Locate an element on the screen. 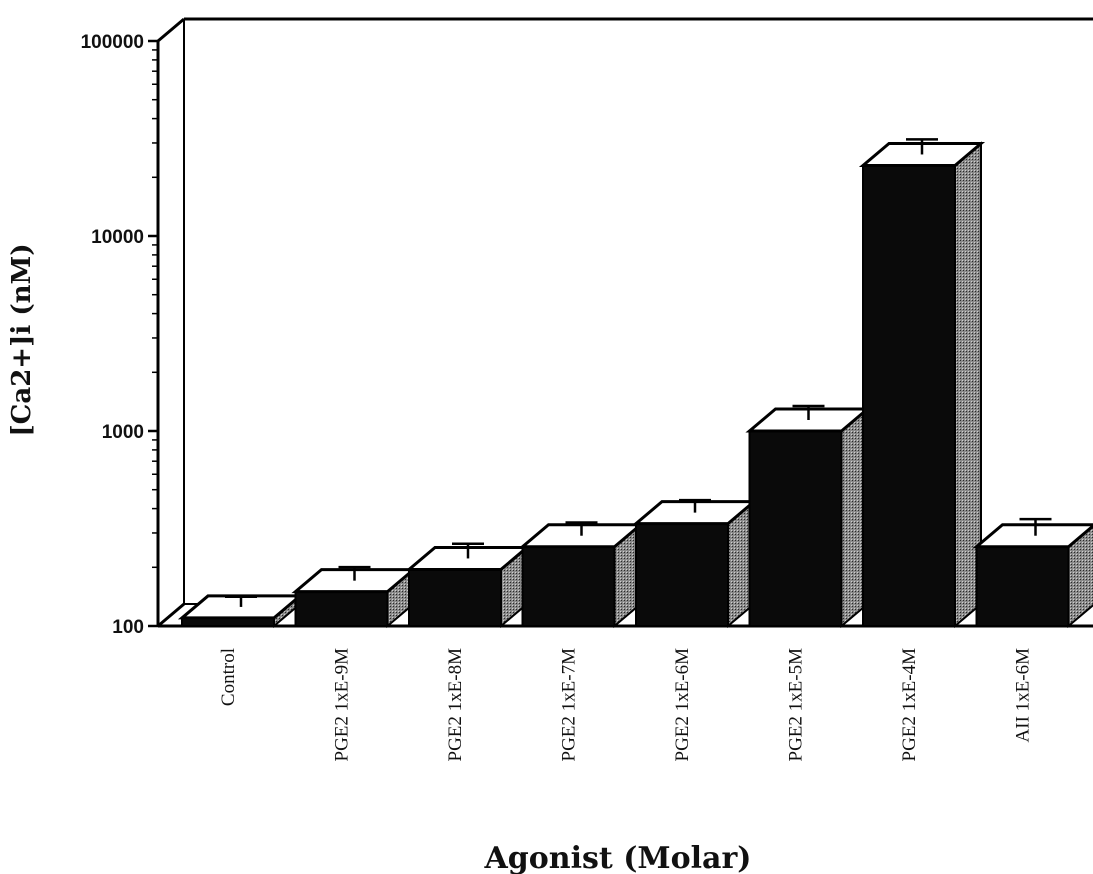 This screenshot has width=1093, height=874. x-tick-label: PGE2 1xE-5M is located at coordinates (796, 705).